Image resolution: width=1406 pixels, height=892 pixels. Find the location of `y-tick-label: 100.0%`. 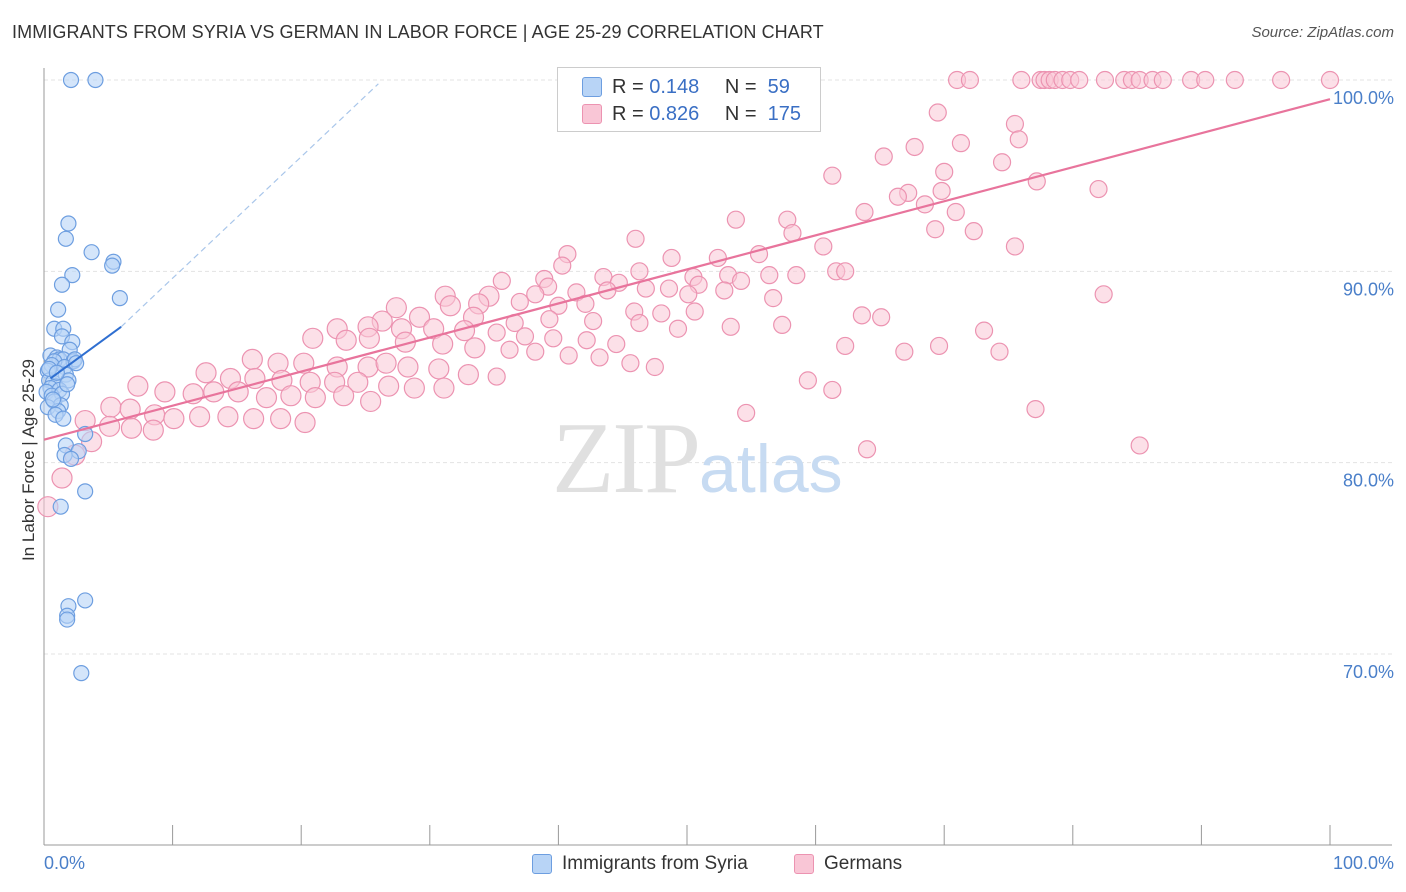

y-tick-label: 100.0% is located at coordinates (1363, 98).